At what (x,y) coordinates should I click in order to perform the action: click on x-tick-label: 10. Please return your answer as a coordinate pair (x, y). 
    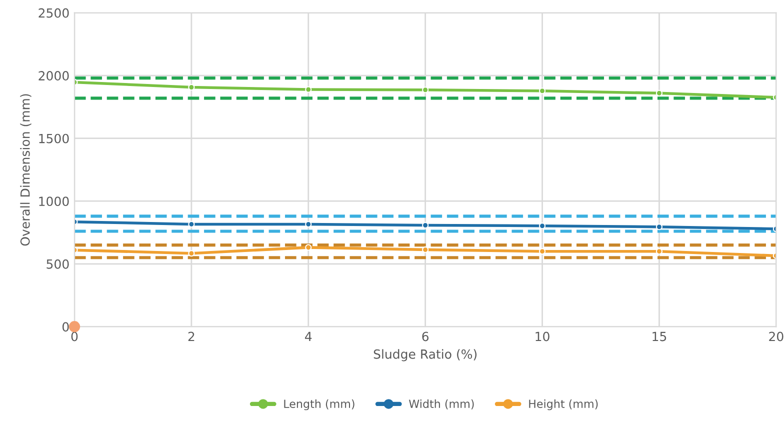
    Looking at the image, I should click on (543, 337).